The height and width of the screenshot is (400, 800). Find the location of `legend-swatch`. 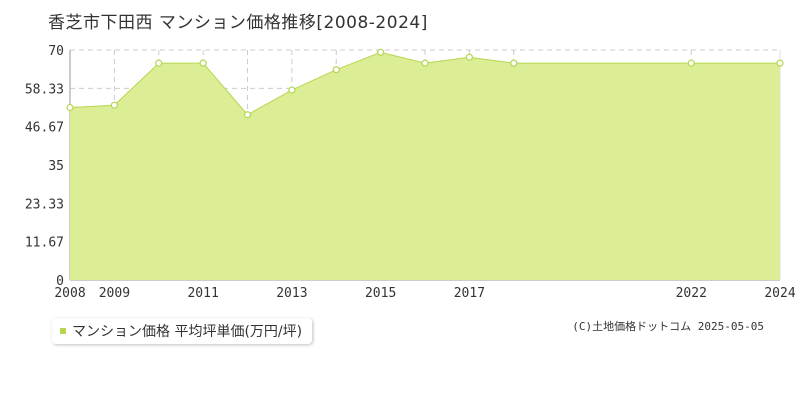

legend-swatch is located at coordinates (63, 331).